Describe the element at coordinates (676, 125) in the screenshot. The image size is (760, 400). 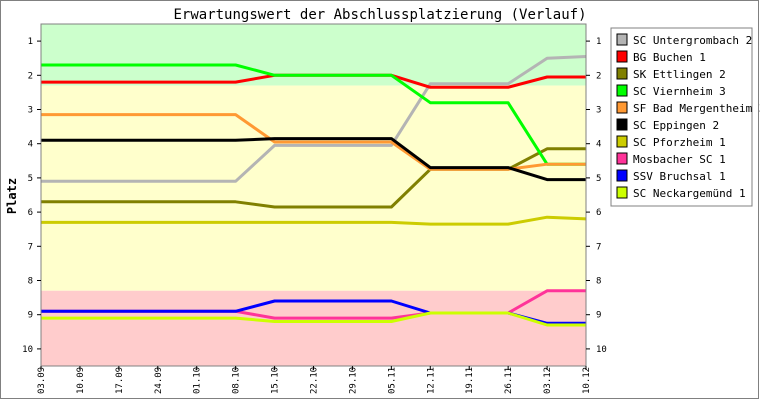
I see `legend-label: SC Eppingen 2` at that location.